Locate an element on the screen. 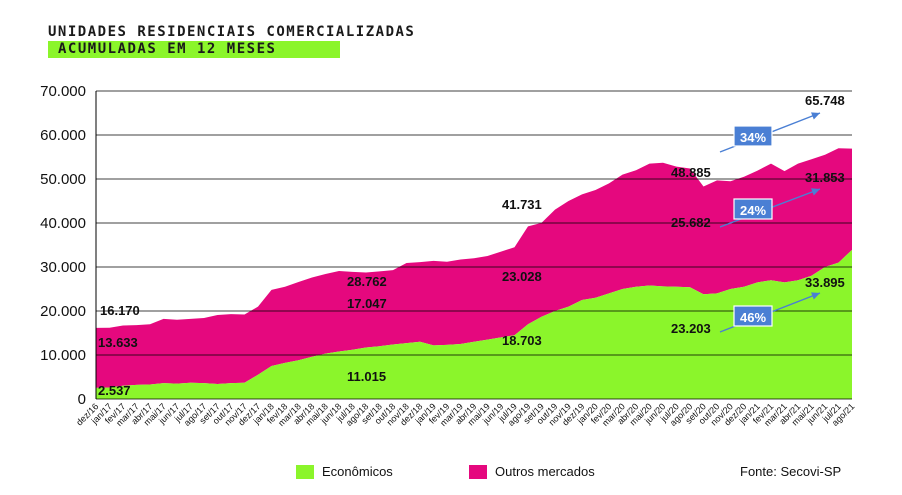 The height and width of the screenshot is (495, 902). label-outros-2018: 17.047 is located at coordinates (367, 303).